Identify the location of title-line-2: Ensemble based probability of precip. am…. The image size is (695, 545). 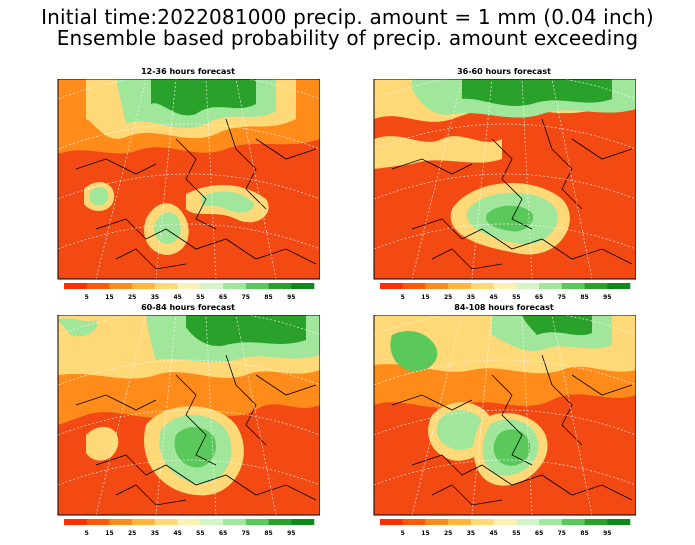
(347, 38).